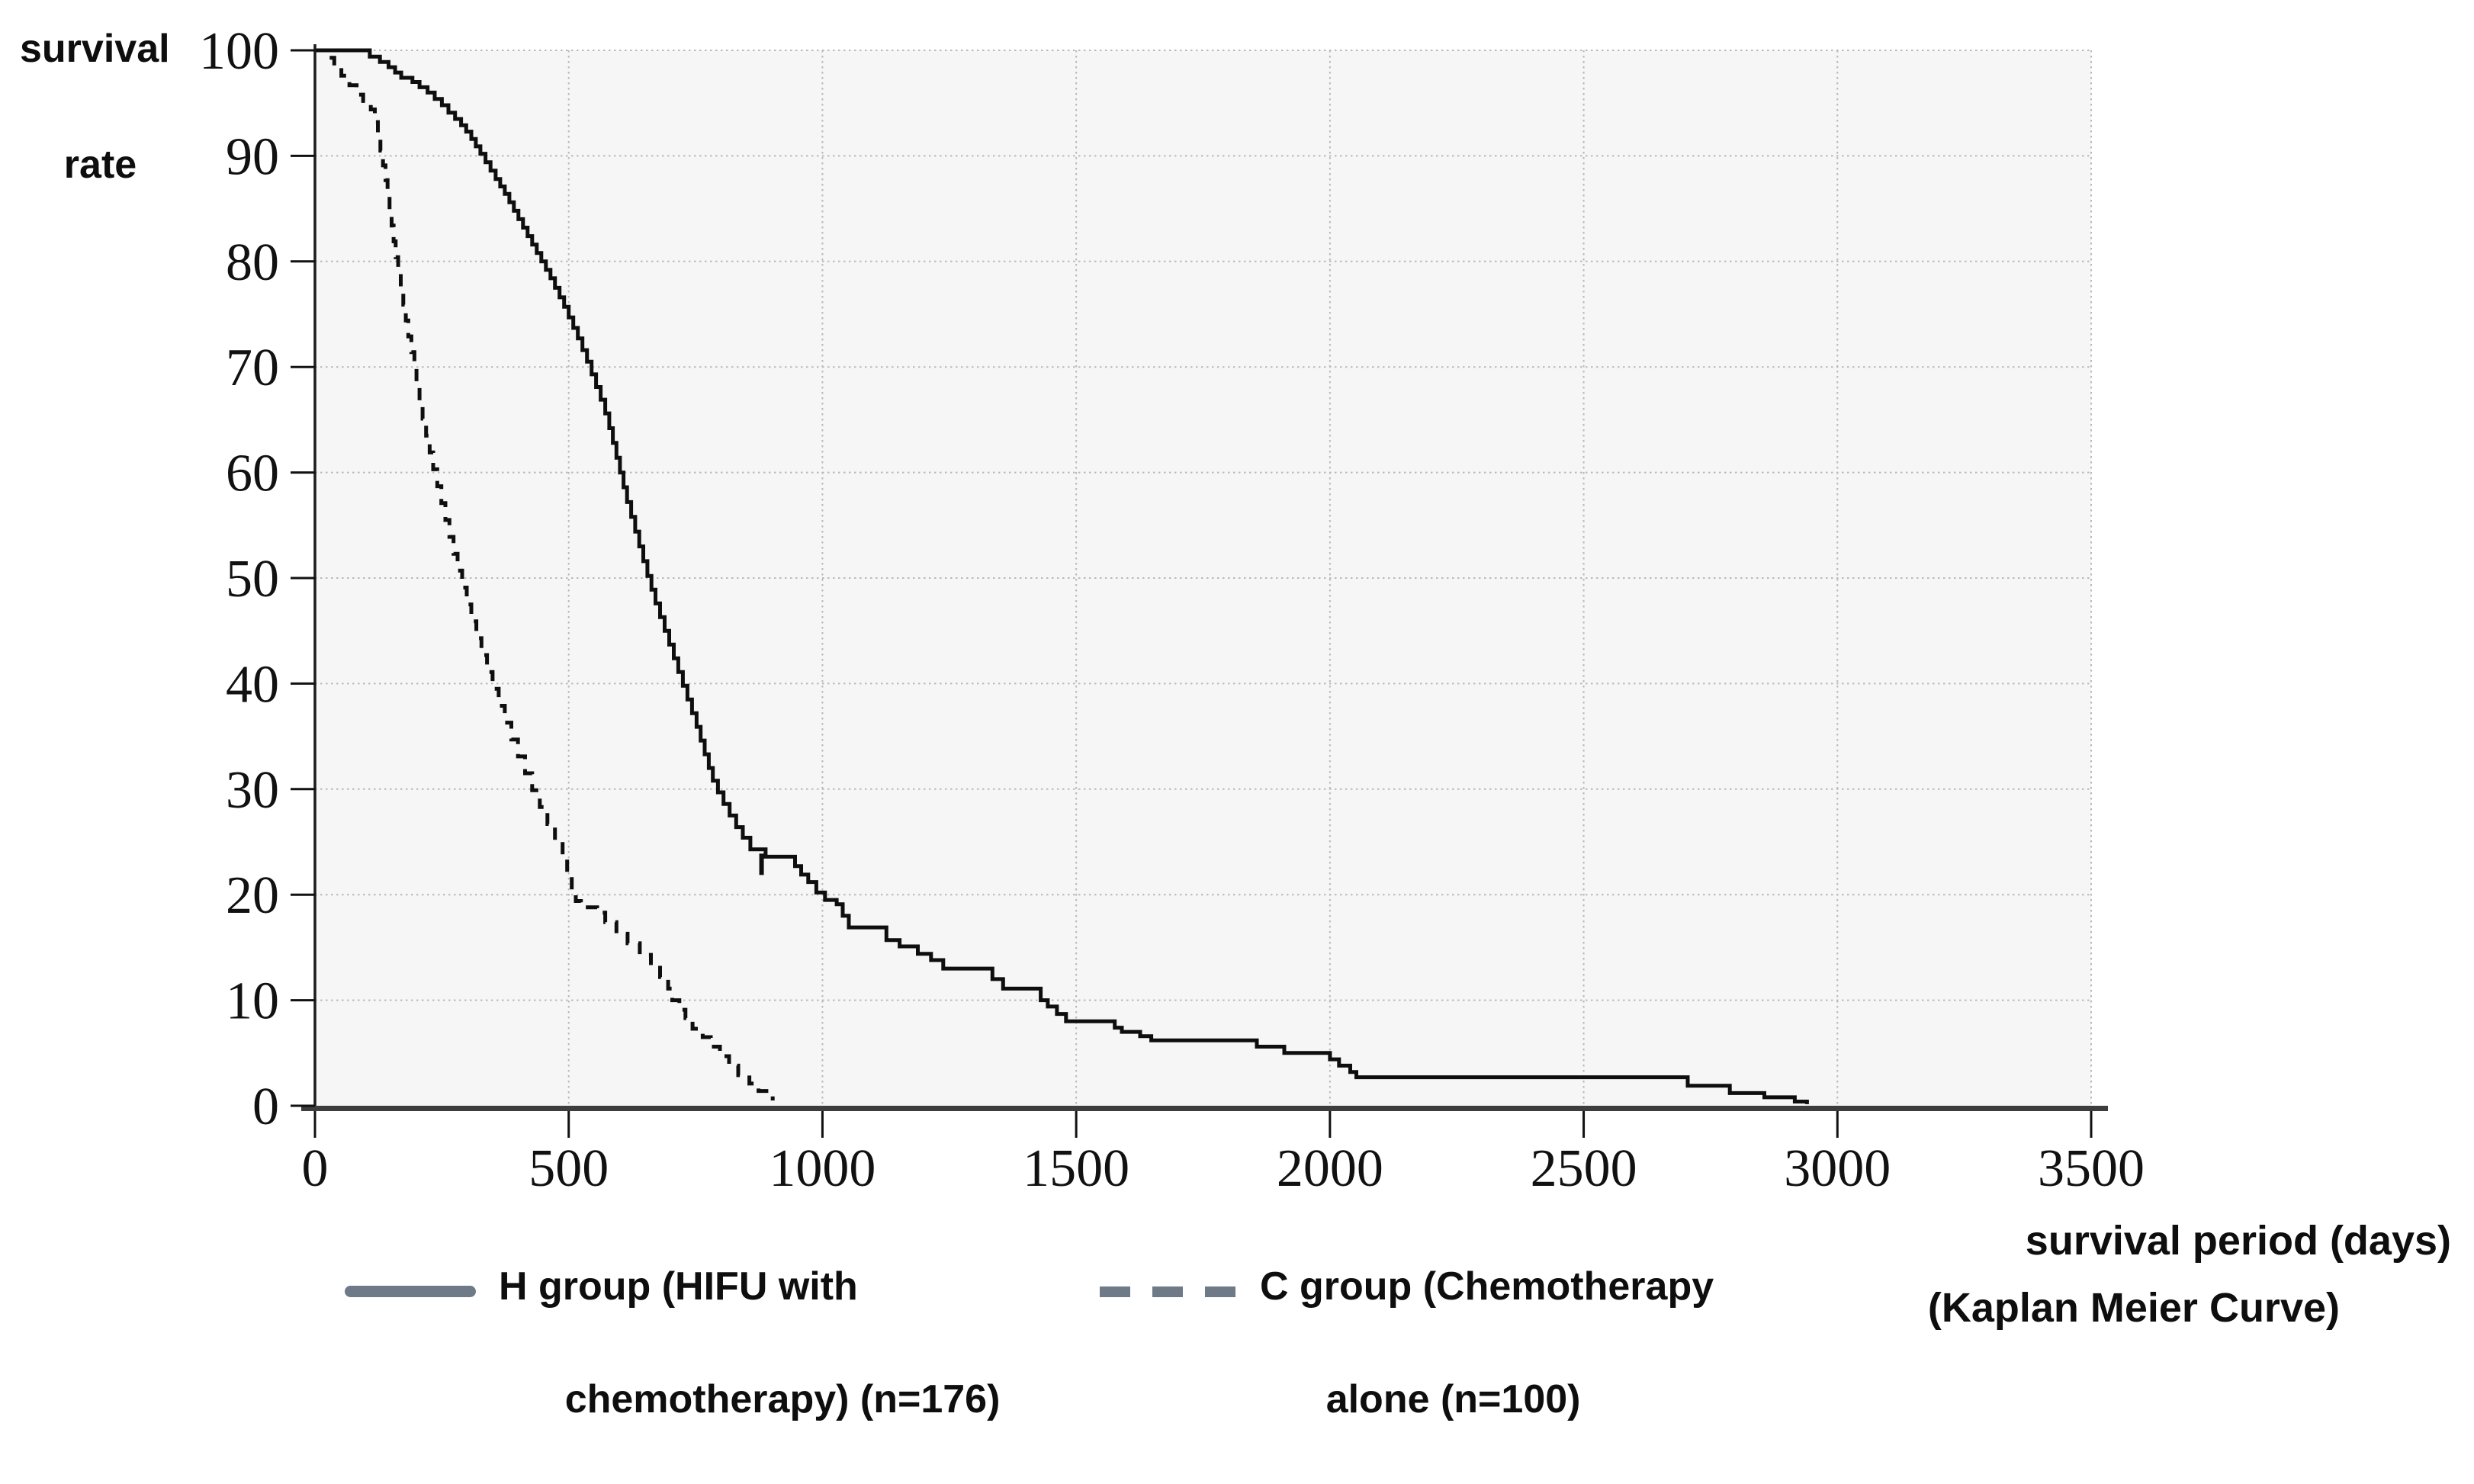 Image resolution: width=2474 pixels, height=1484 pixels. Describe the element at coordinates (1330, 1168) in the screenshot. I see `x-tick-label-2000: 2000` at that location.